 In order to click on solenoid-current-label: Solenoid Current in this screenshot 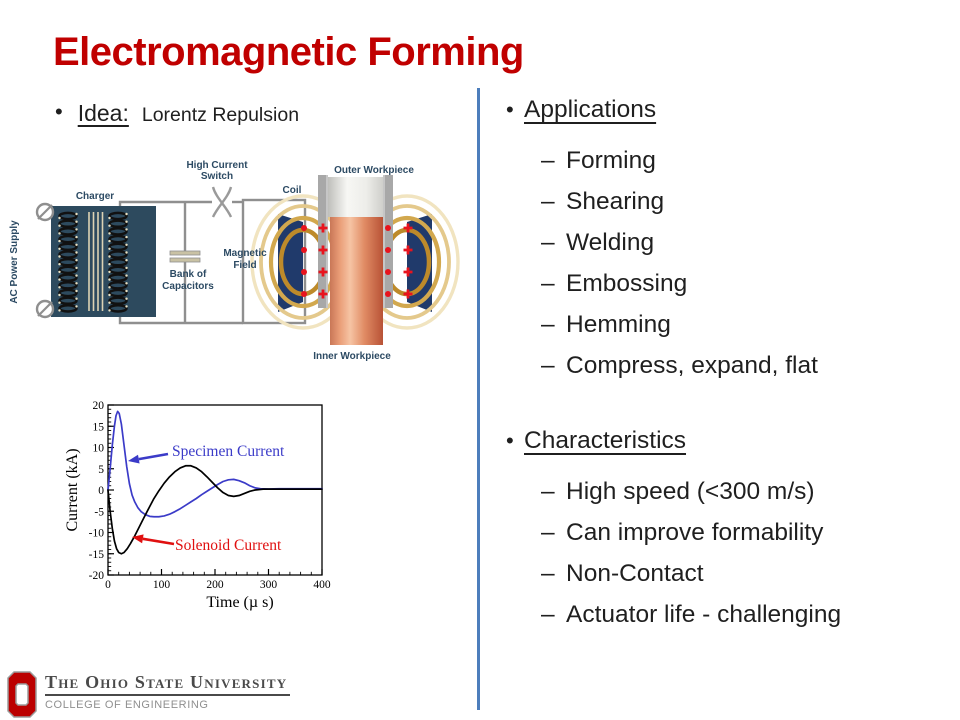, I will do `click(228, 545)`.